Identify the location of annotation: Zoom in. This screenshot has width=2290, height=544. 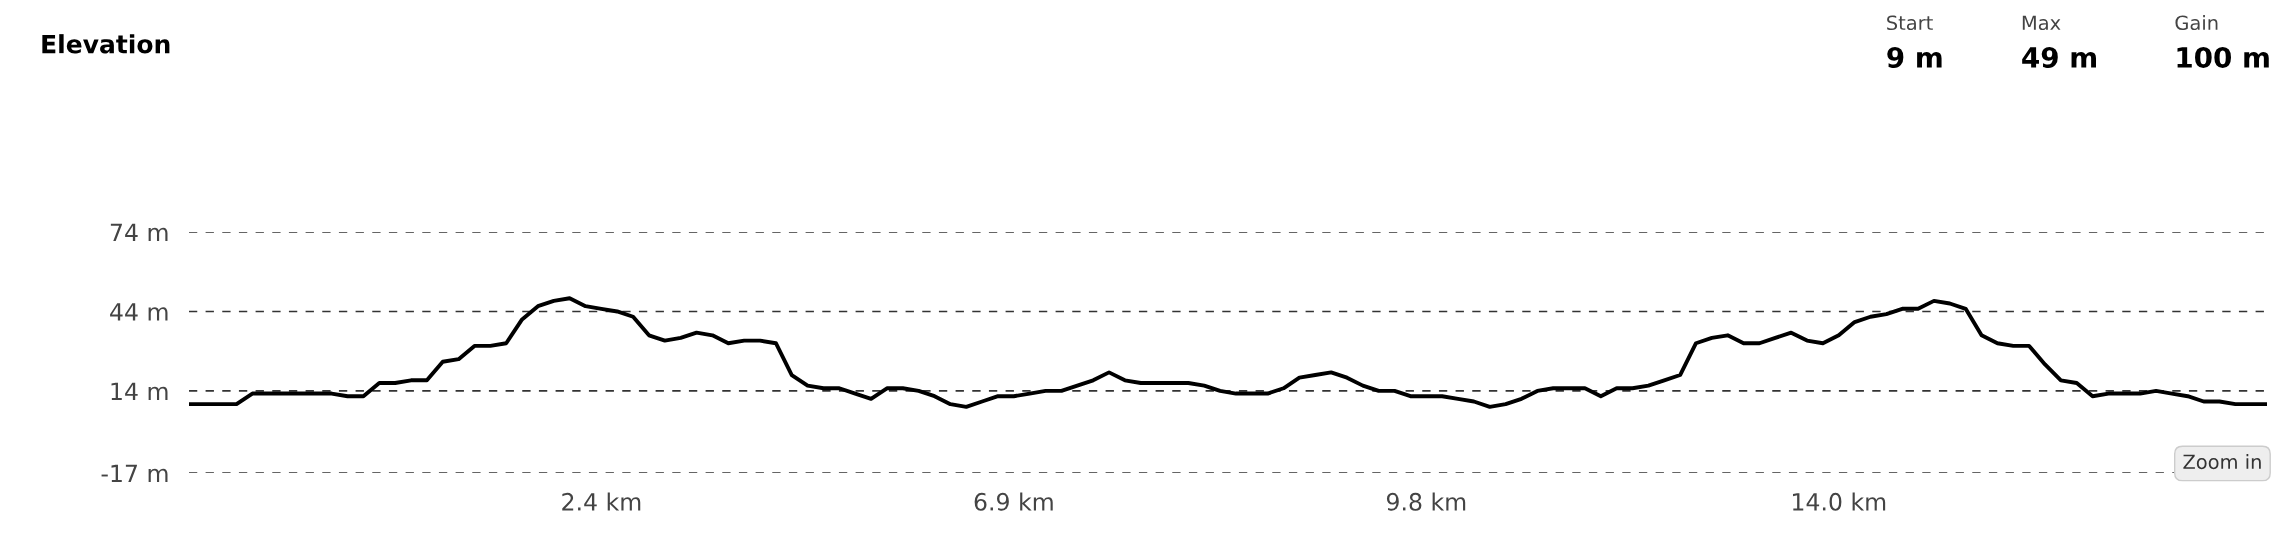
(2222, 462).